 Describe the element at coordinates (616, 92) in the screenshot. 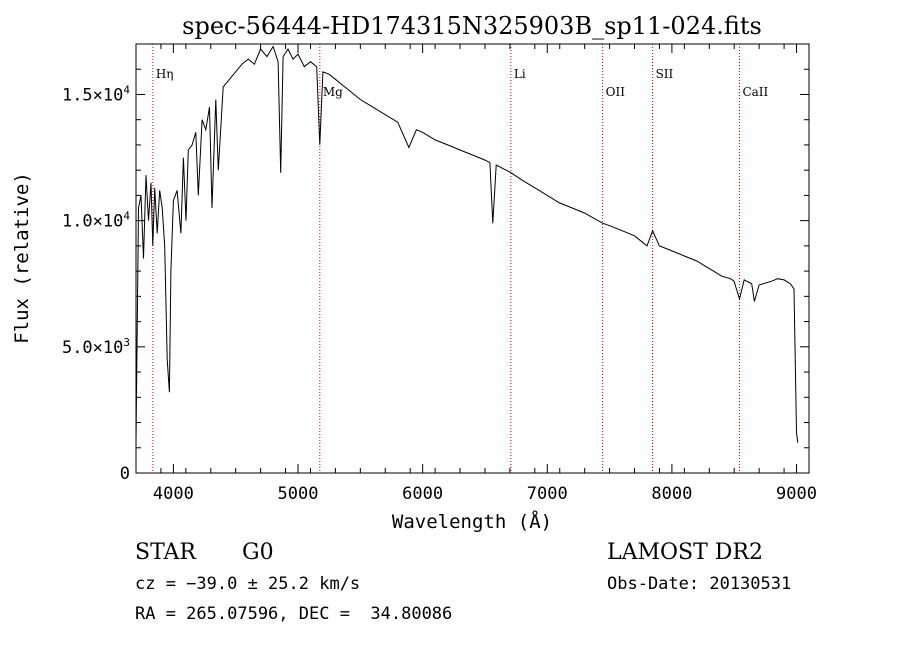

I see `line-marker-label: OII` at that location.